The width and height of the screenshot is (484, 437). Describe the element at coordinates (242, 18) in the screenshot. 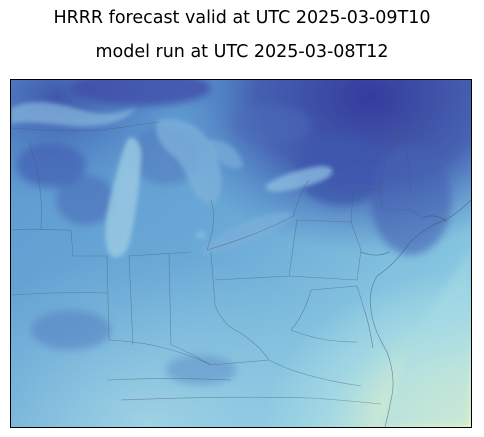

I see `figure-title-line-1: HRRR forecast valid at UTC 2025-03-09T10` at that location.